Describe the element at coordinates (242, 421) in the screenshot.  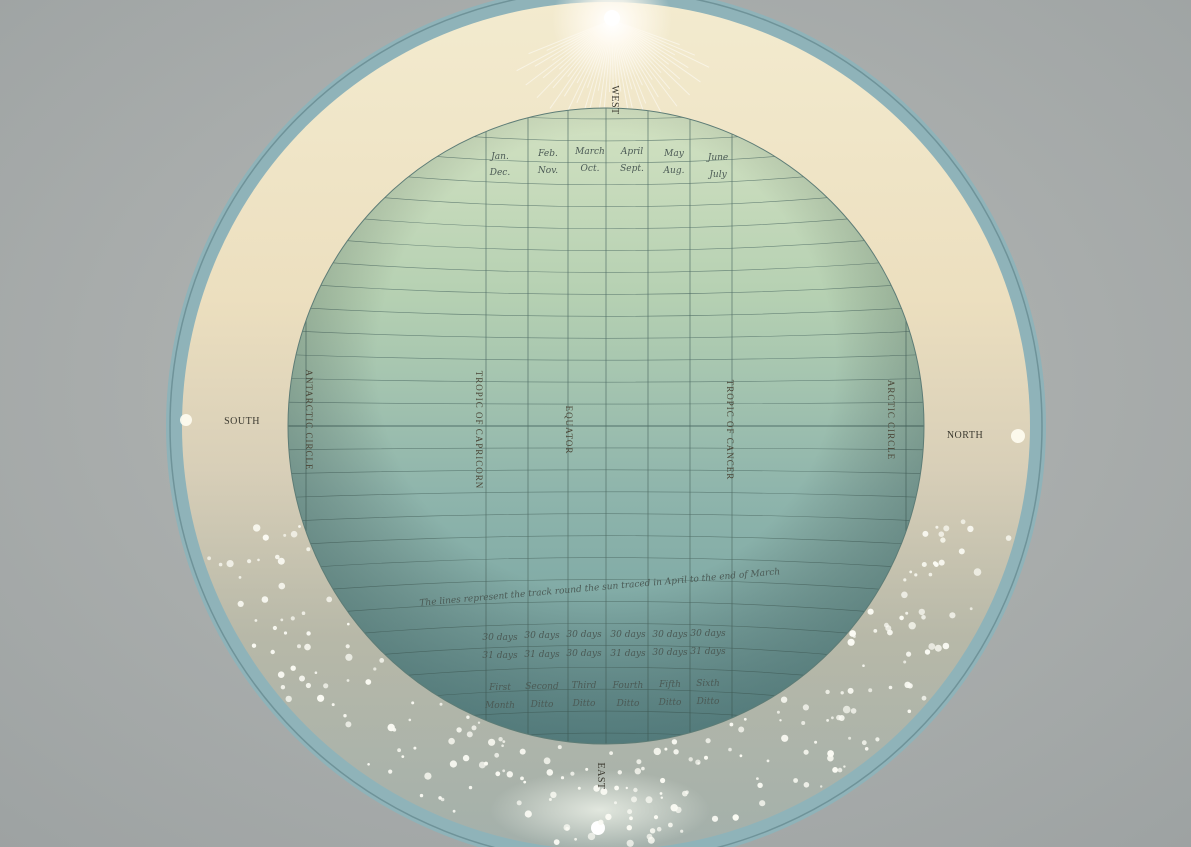
I see `compass-south: SOUTH` at that location.